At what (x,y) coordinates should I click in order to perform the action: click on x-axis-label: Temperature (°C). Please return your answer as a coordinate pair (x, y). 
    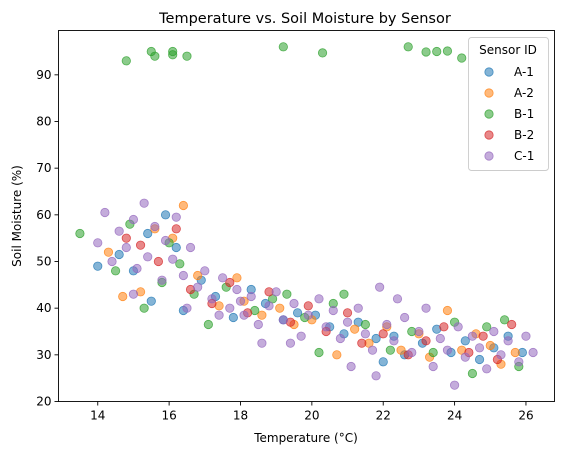
    Looking at the image, I should click on (305, 438).